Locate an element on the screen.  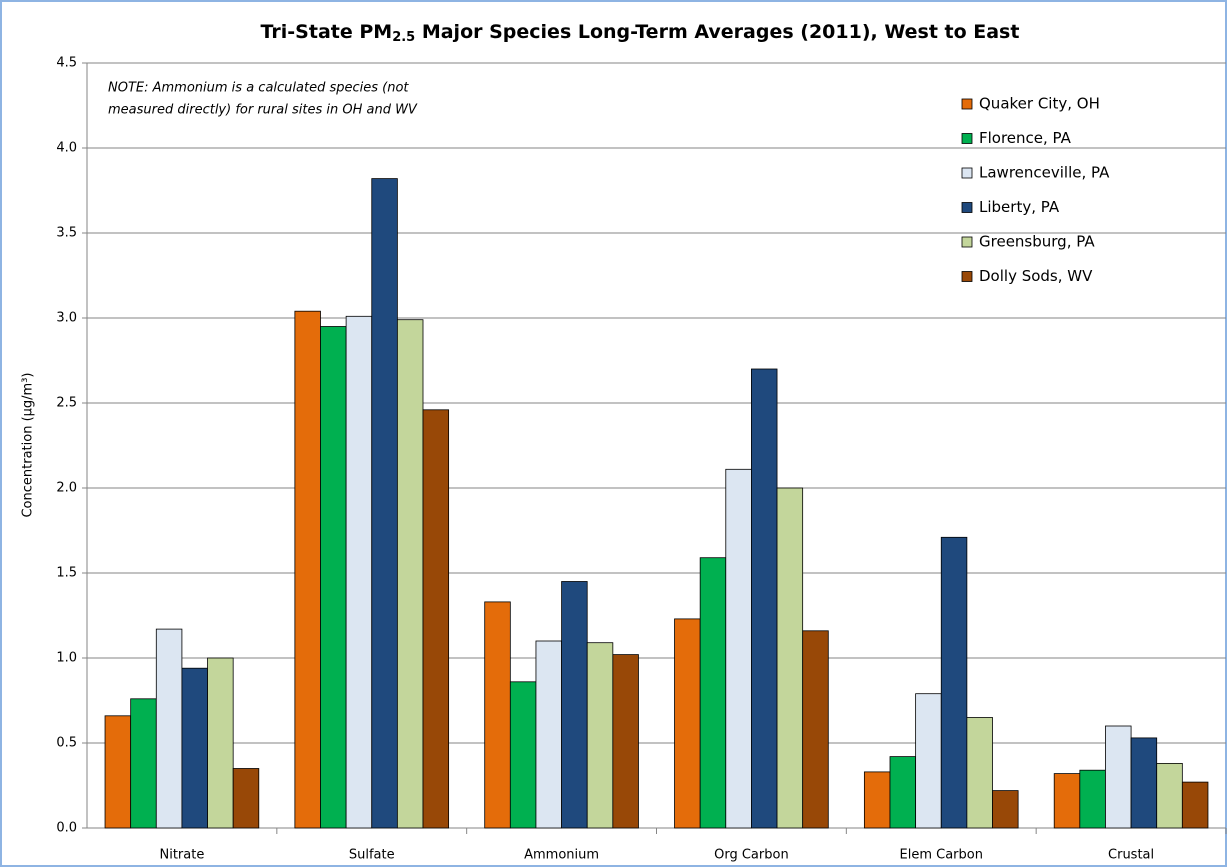
y-tick-label: 1.0 is located at coordinates (66, 658).